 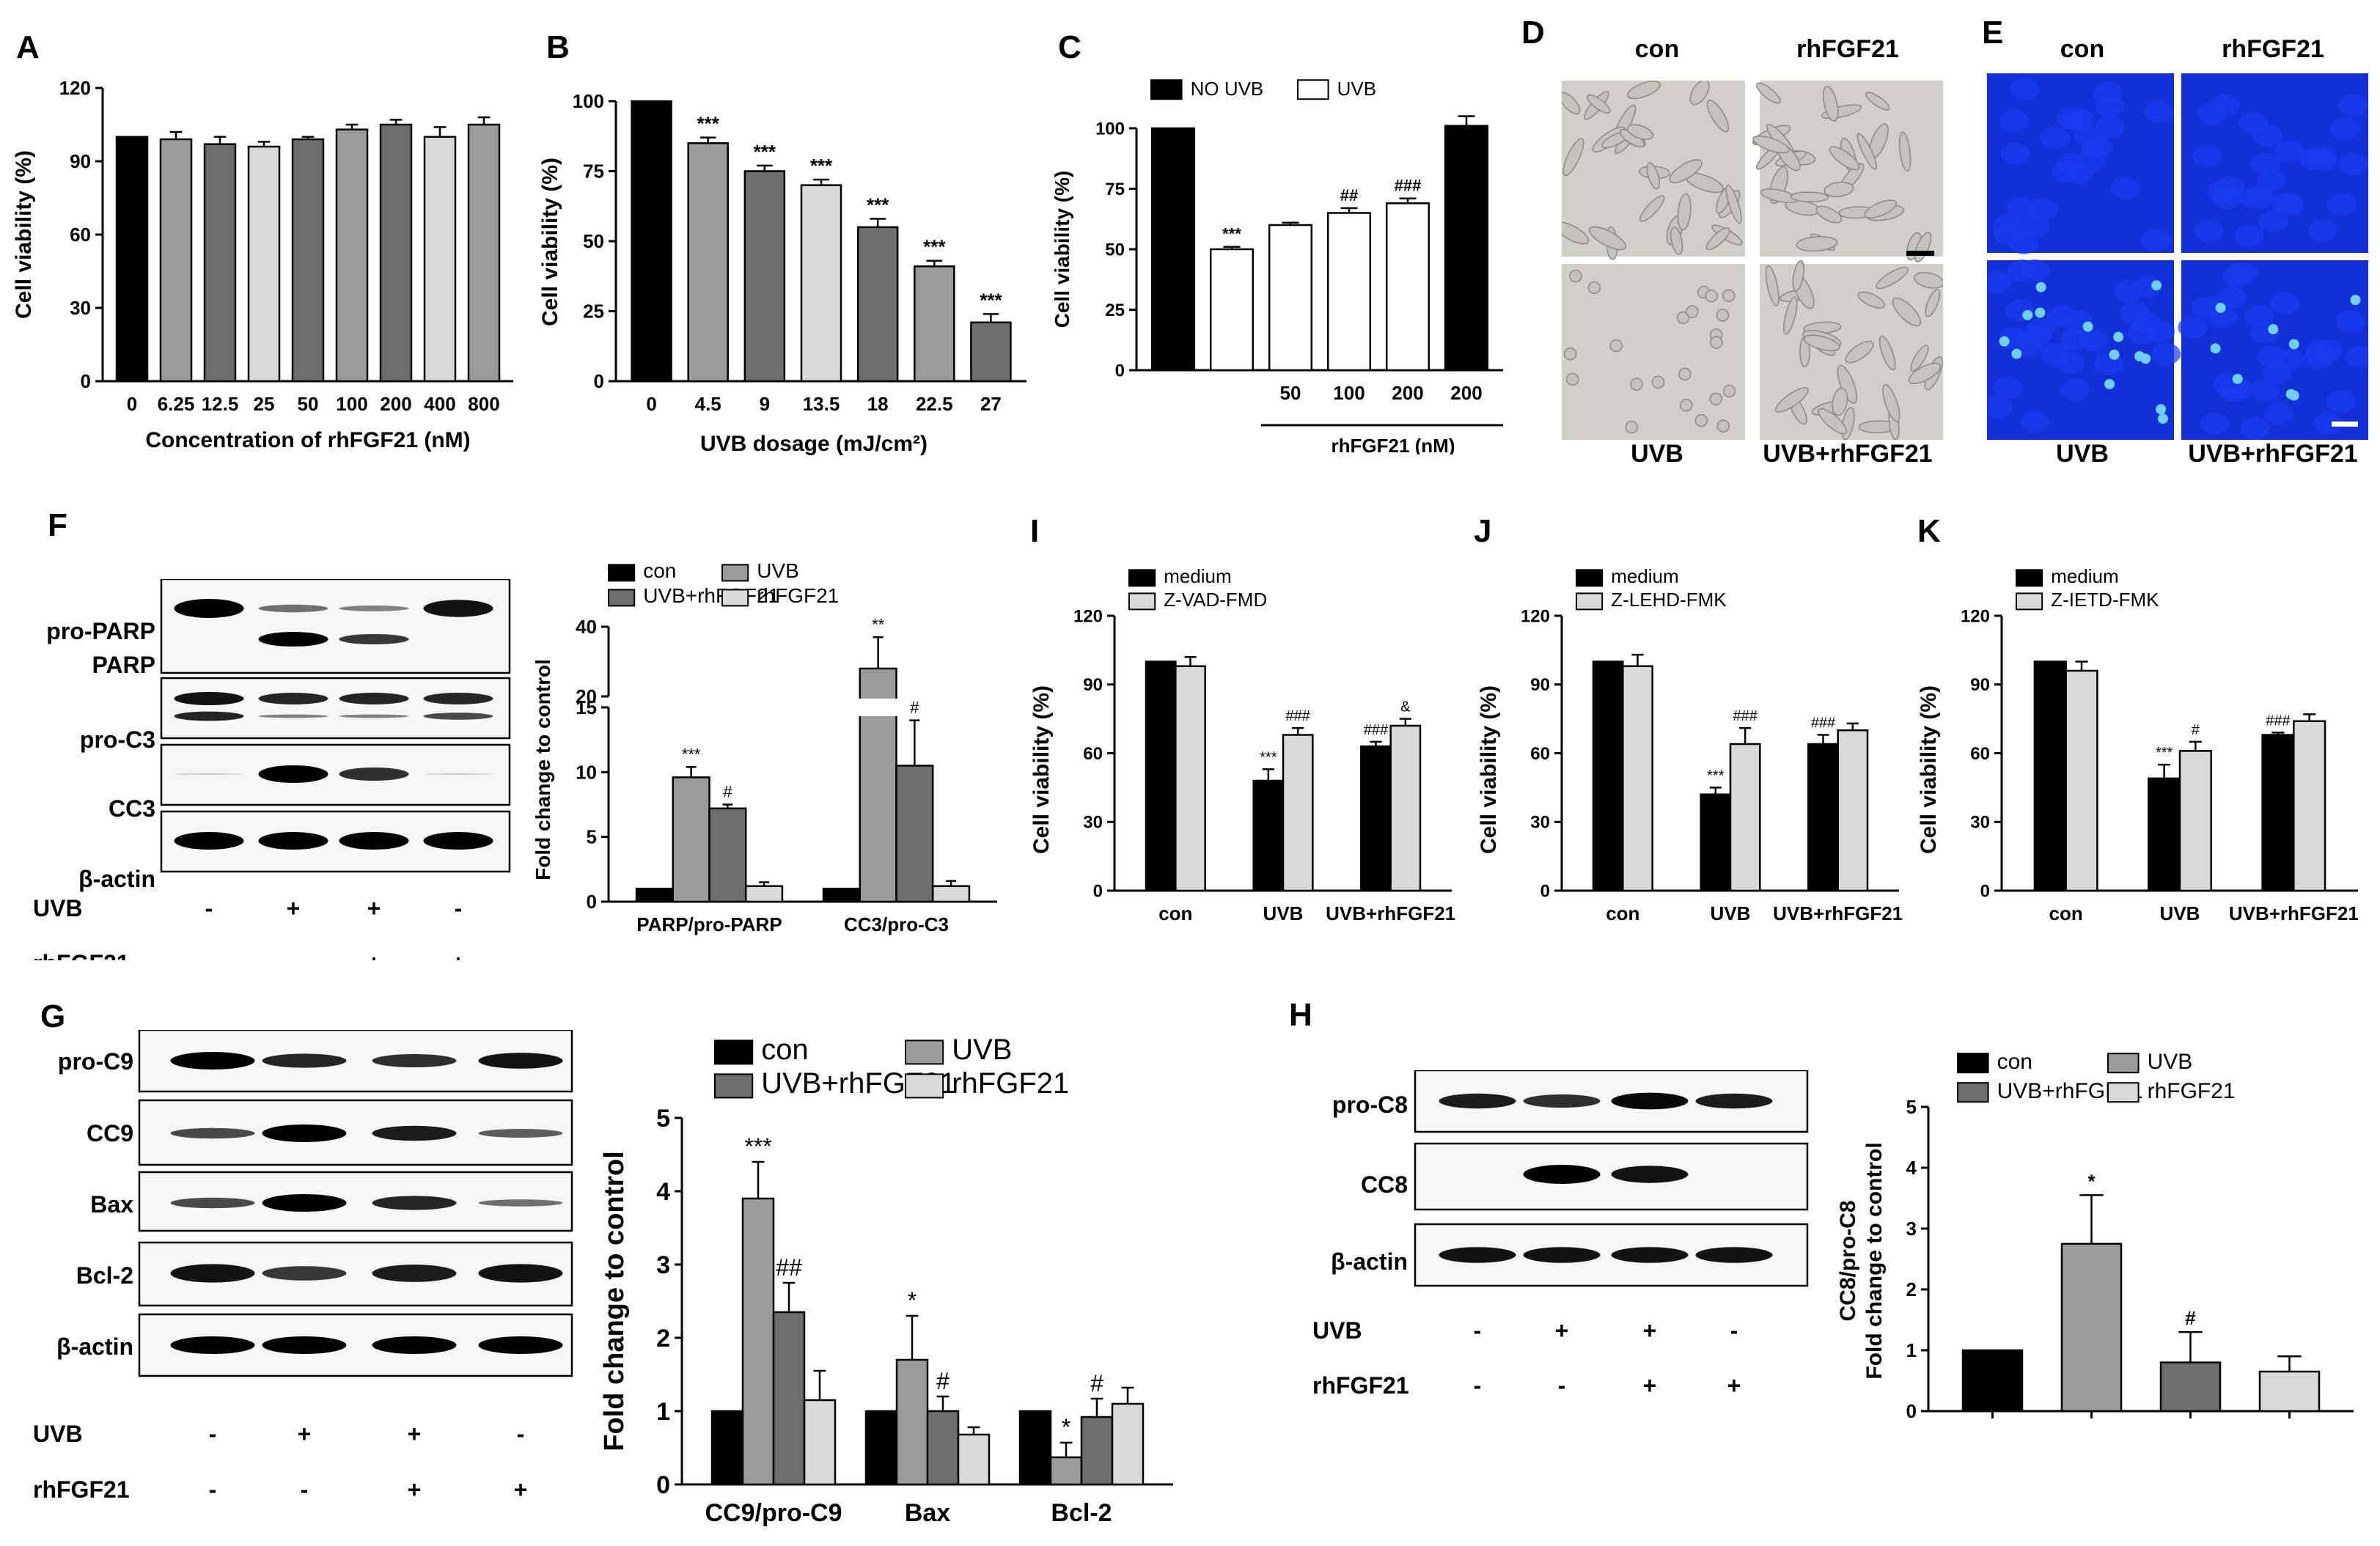 What do you see at coordinates (2178, 256) in the screenshot?
I see `micrograph-e` at bounding box center [2178, 256].